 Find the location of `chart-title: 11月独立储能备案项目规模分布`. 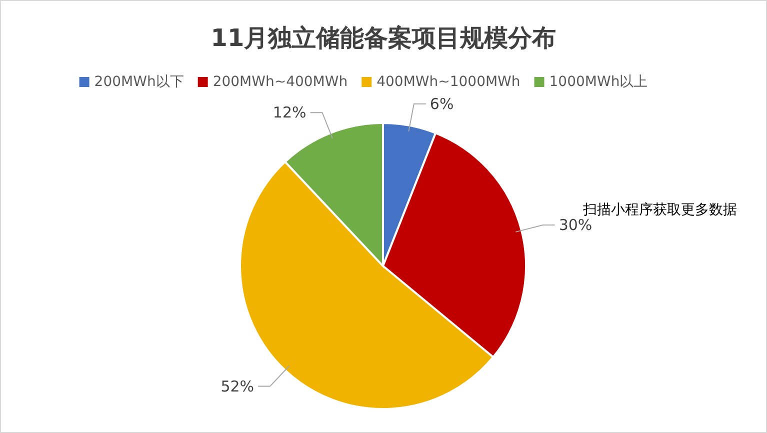

chart-title: 11月独立储能备案项目规模分布 is located at coordinates (383, 38).